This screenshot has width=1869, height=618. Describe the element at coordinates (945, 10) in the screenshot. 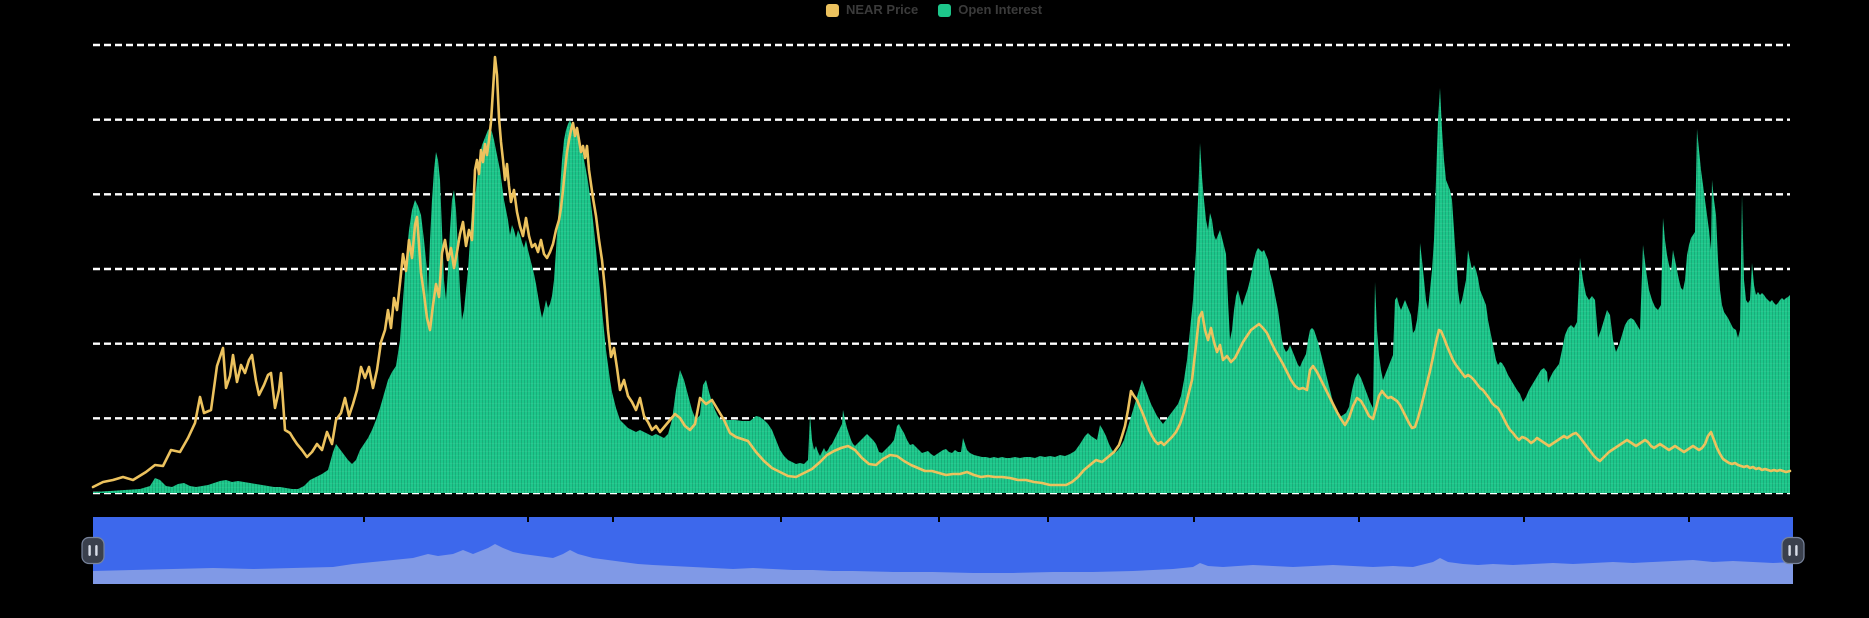

I see `open-interest-swatch-icon` at that location.